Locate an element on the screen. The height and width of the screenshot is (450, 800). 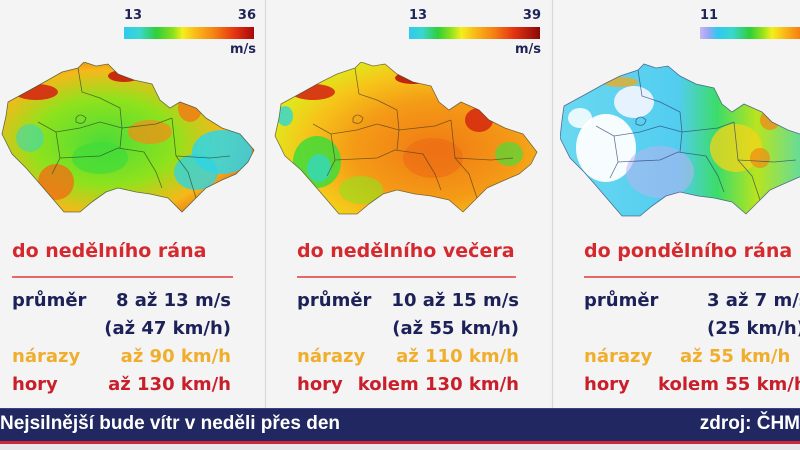
mountains-value: kolem 55 km/h is located at coordinates (729, 384).